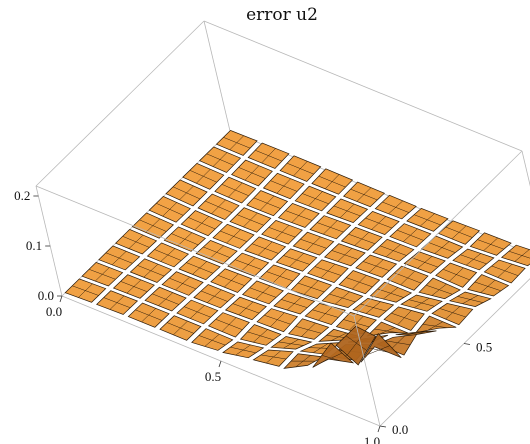  Describe the element at coordinates (34, 245) in the screenshot. I see `z-tick-label: 0.1` at that location.